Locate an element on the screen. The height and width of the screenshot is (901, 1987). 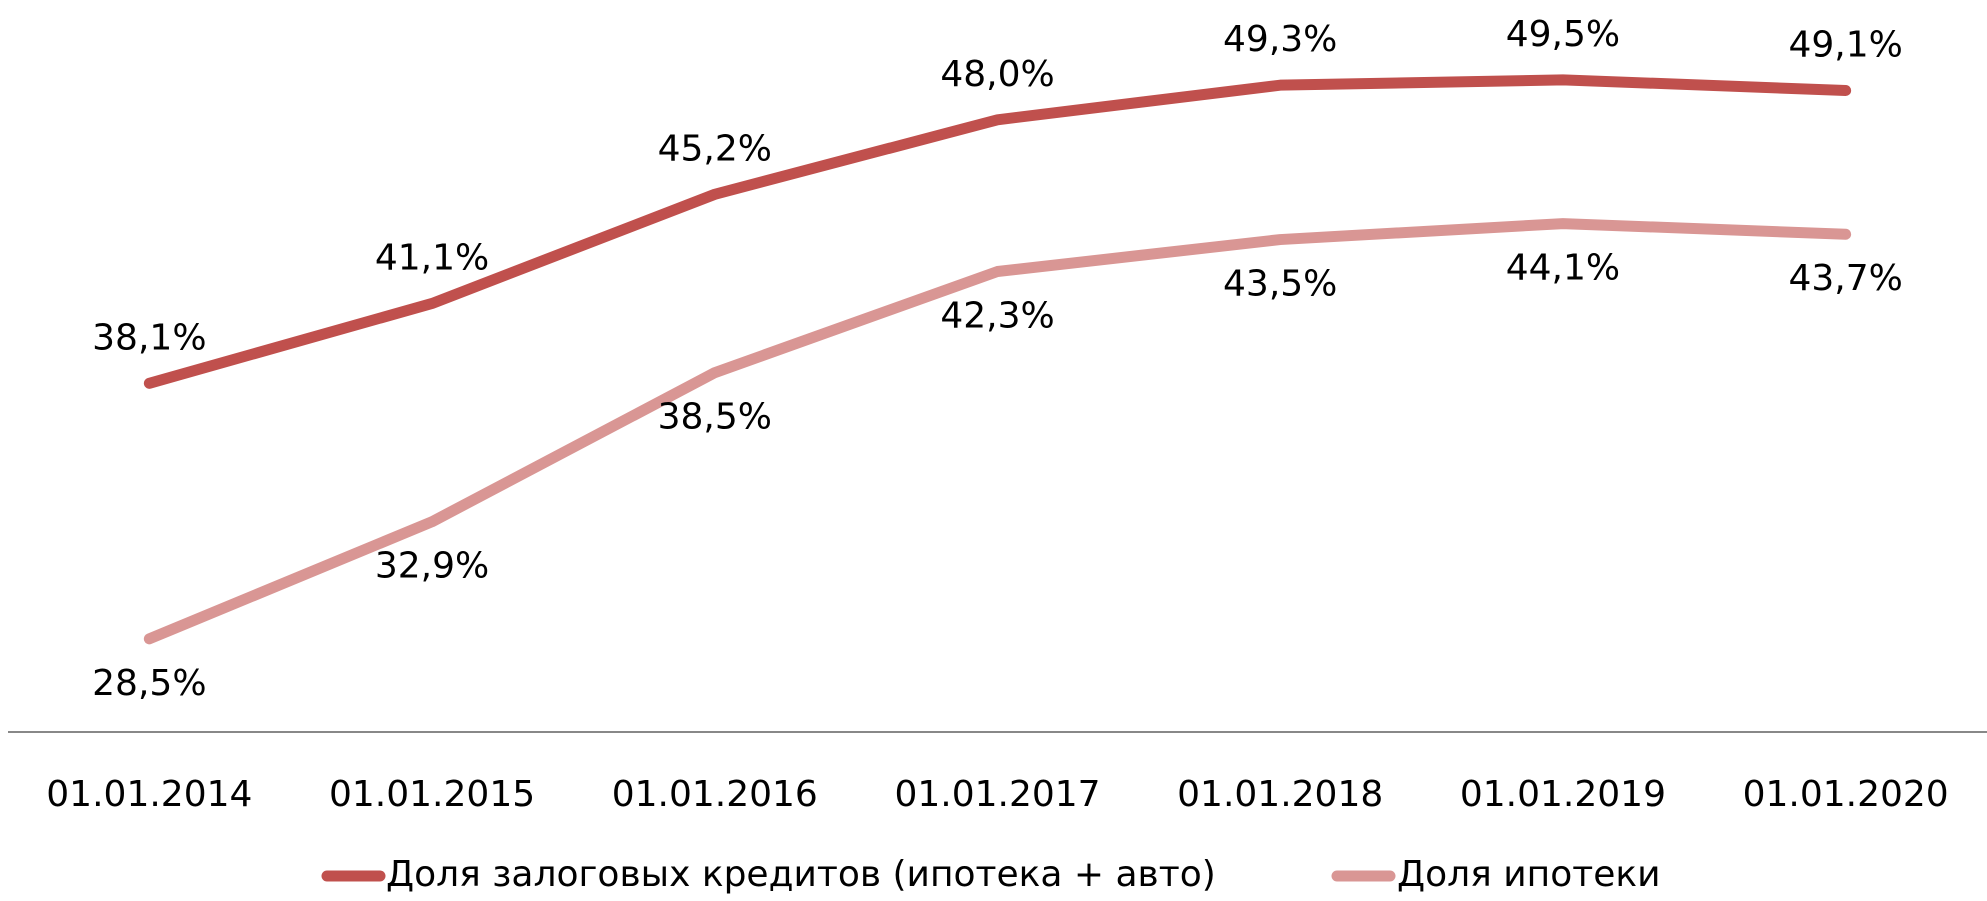
data-label: 42,3% is located at coordinates (997, 316).